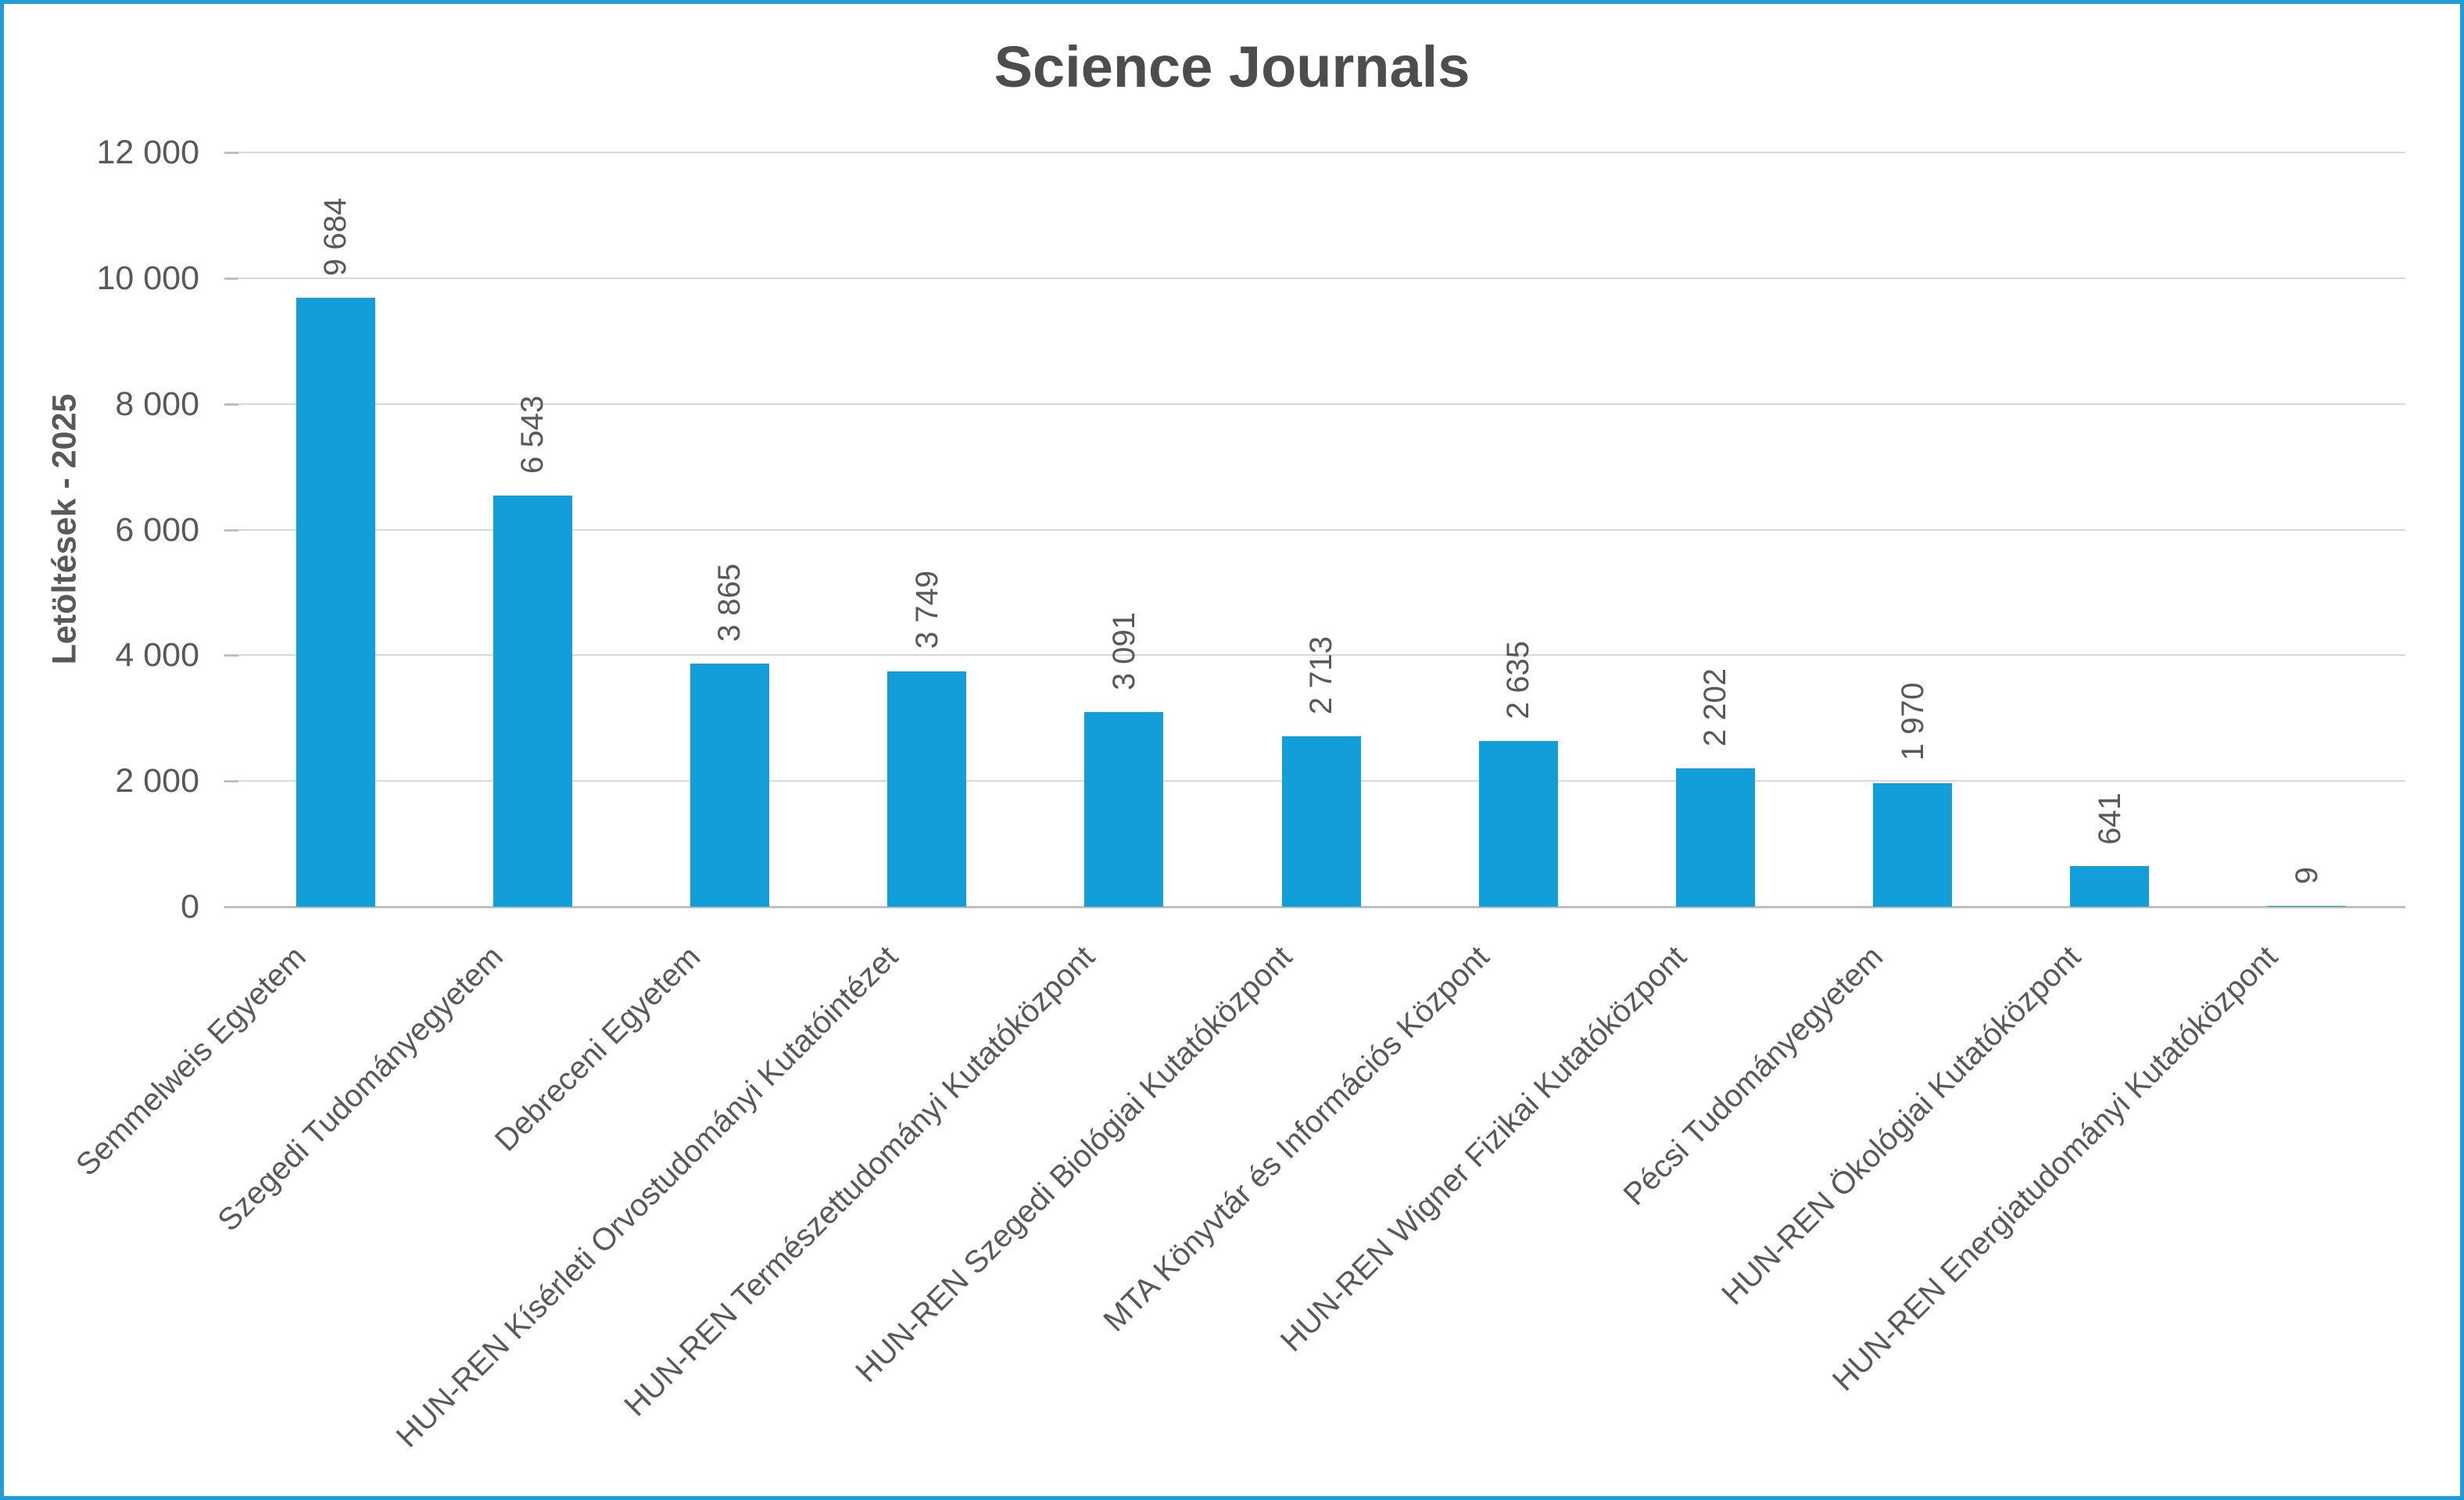 The image size is (2464, 1500). I want to click on y-tick-label: 12 000, so click(147, 153).